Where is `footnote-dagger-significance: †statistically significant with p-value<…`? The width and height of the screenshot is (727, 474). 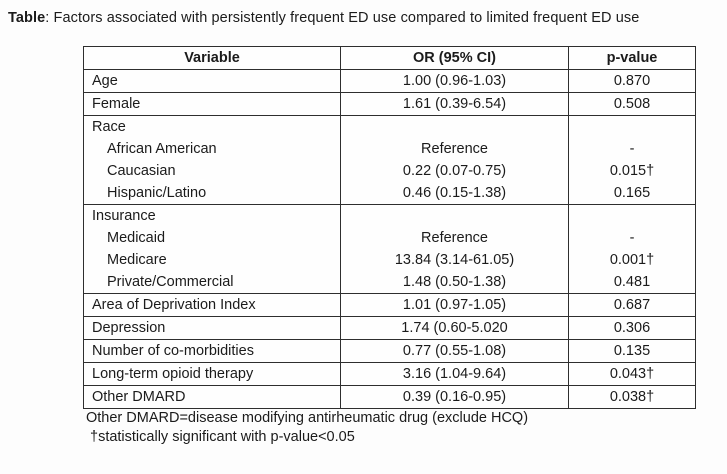
footnote-dagger-significance: †statistically significant with p-value<… is located at coordinates (222, 437).